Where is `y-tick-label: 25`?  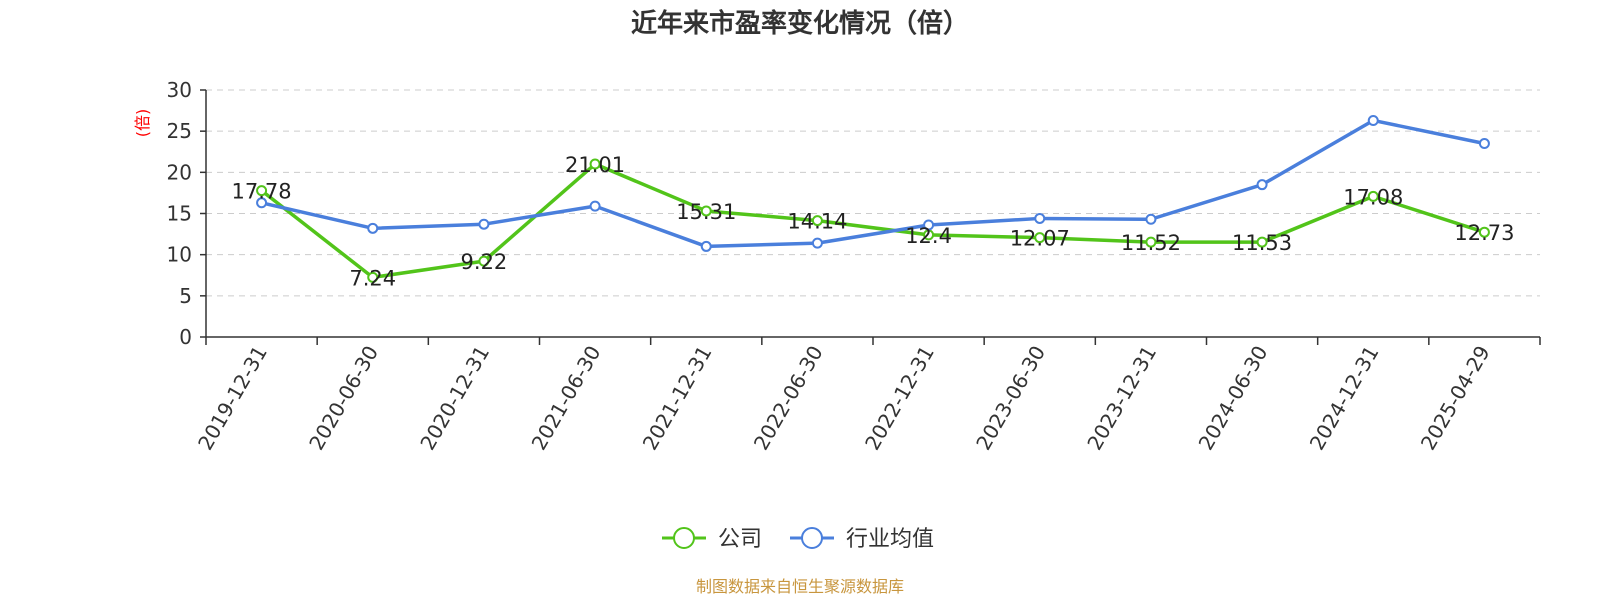 y-tick-label: 25 is located at coordinates (179, 131).